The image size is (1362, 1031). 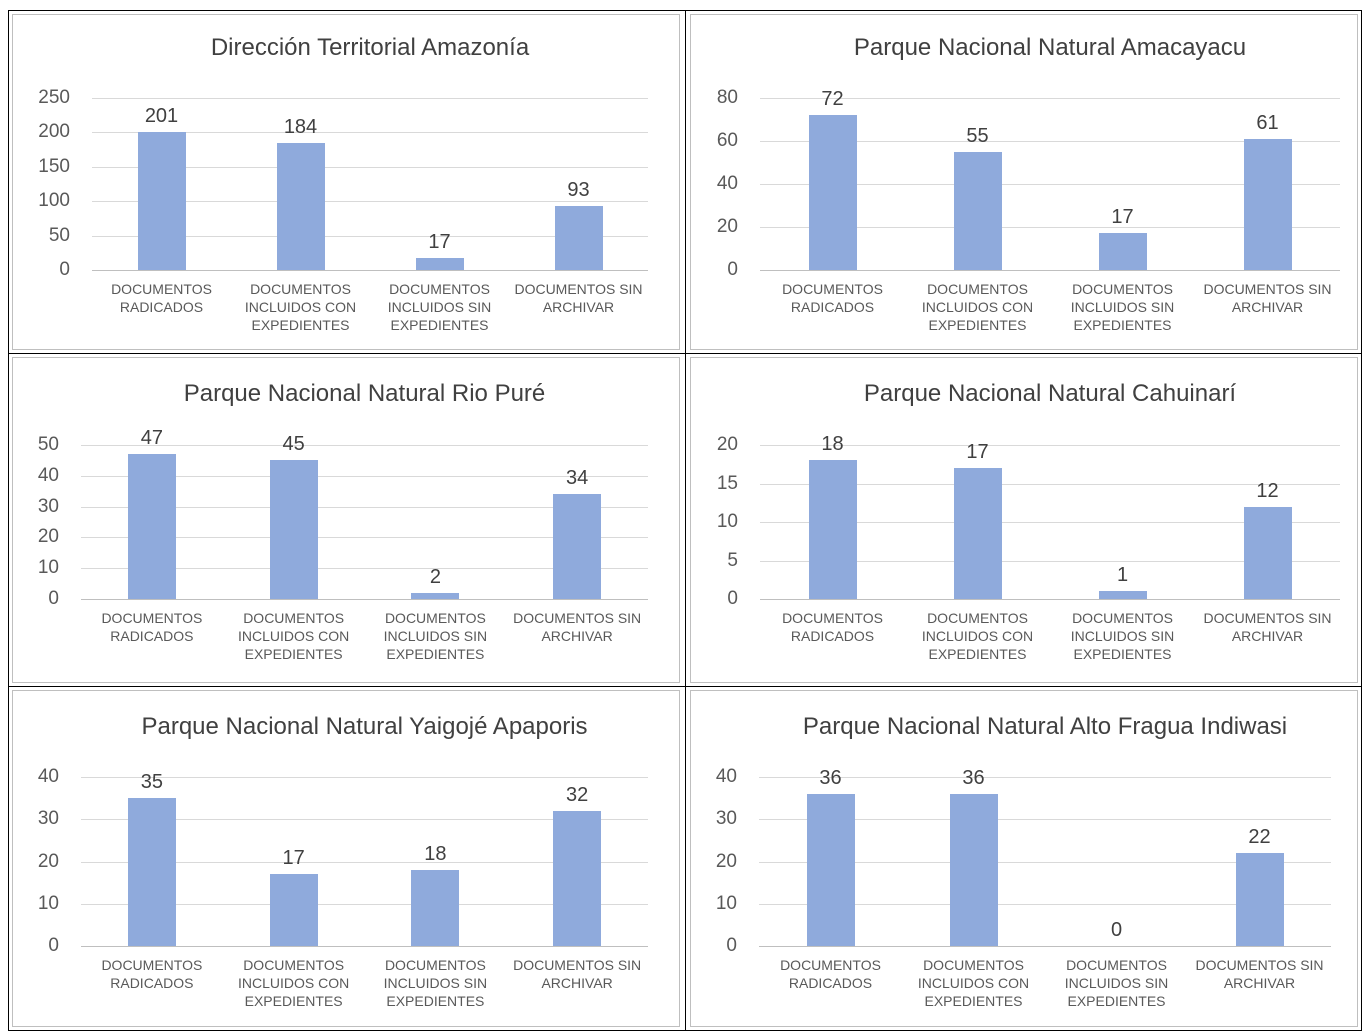 I want to click on chart-title: Parque Nacional Natural Rio Puré, so click(x=364, y=393).